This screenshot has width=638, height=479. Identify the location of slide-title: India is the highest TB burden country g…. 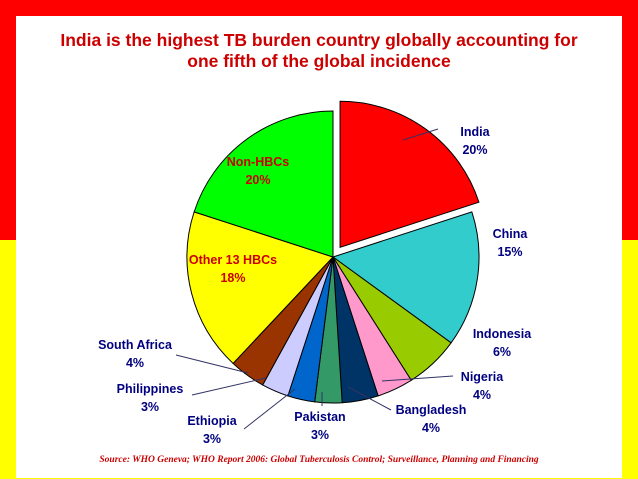
(319, 51).